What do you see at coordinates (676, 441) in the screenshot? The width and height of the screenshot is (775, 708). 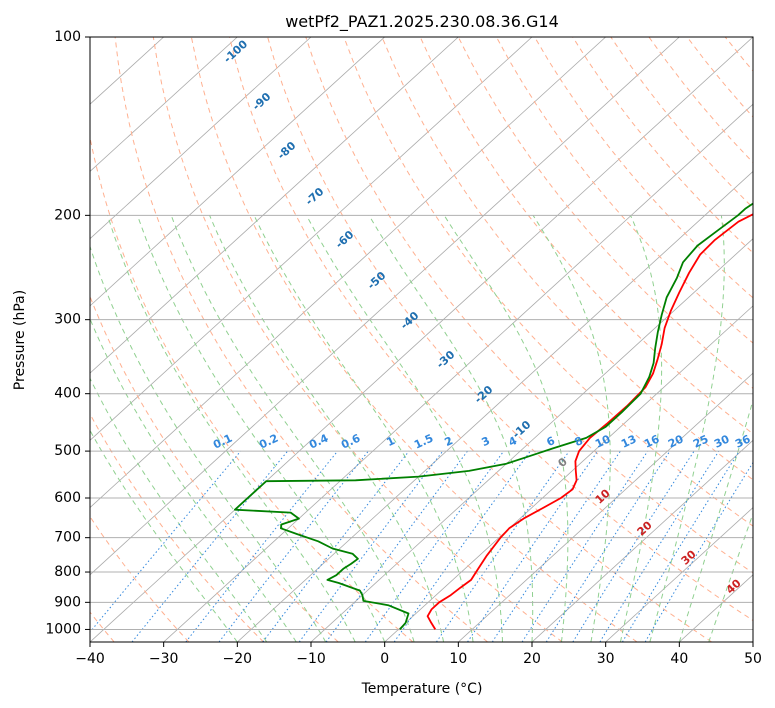 I see `mixing-ratio-label: 20` at bounding box center [676, 441].